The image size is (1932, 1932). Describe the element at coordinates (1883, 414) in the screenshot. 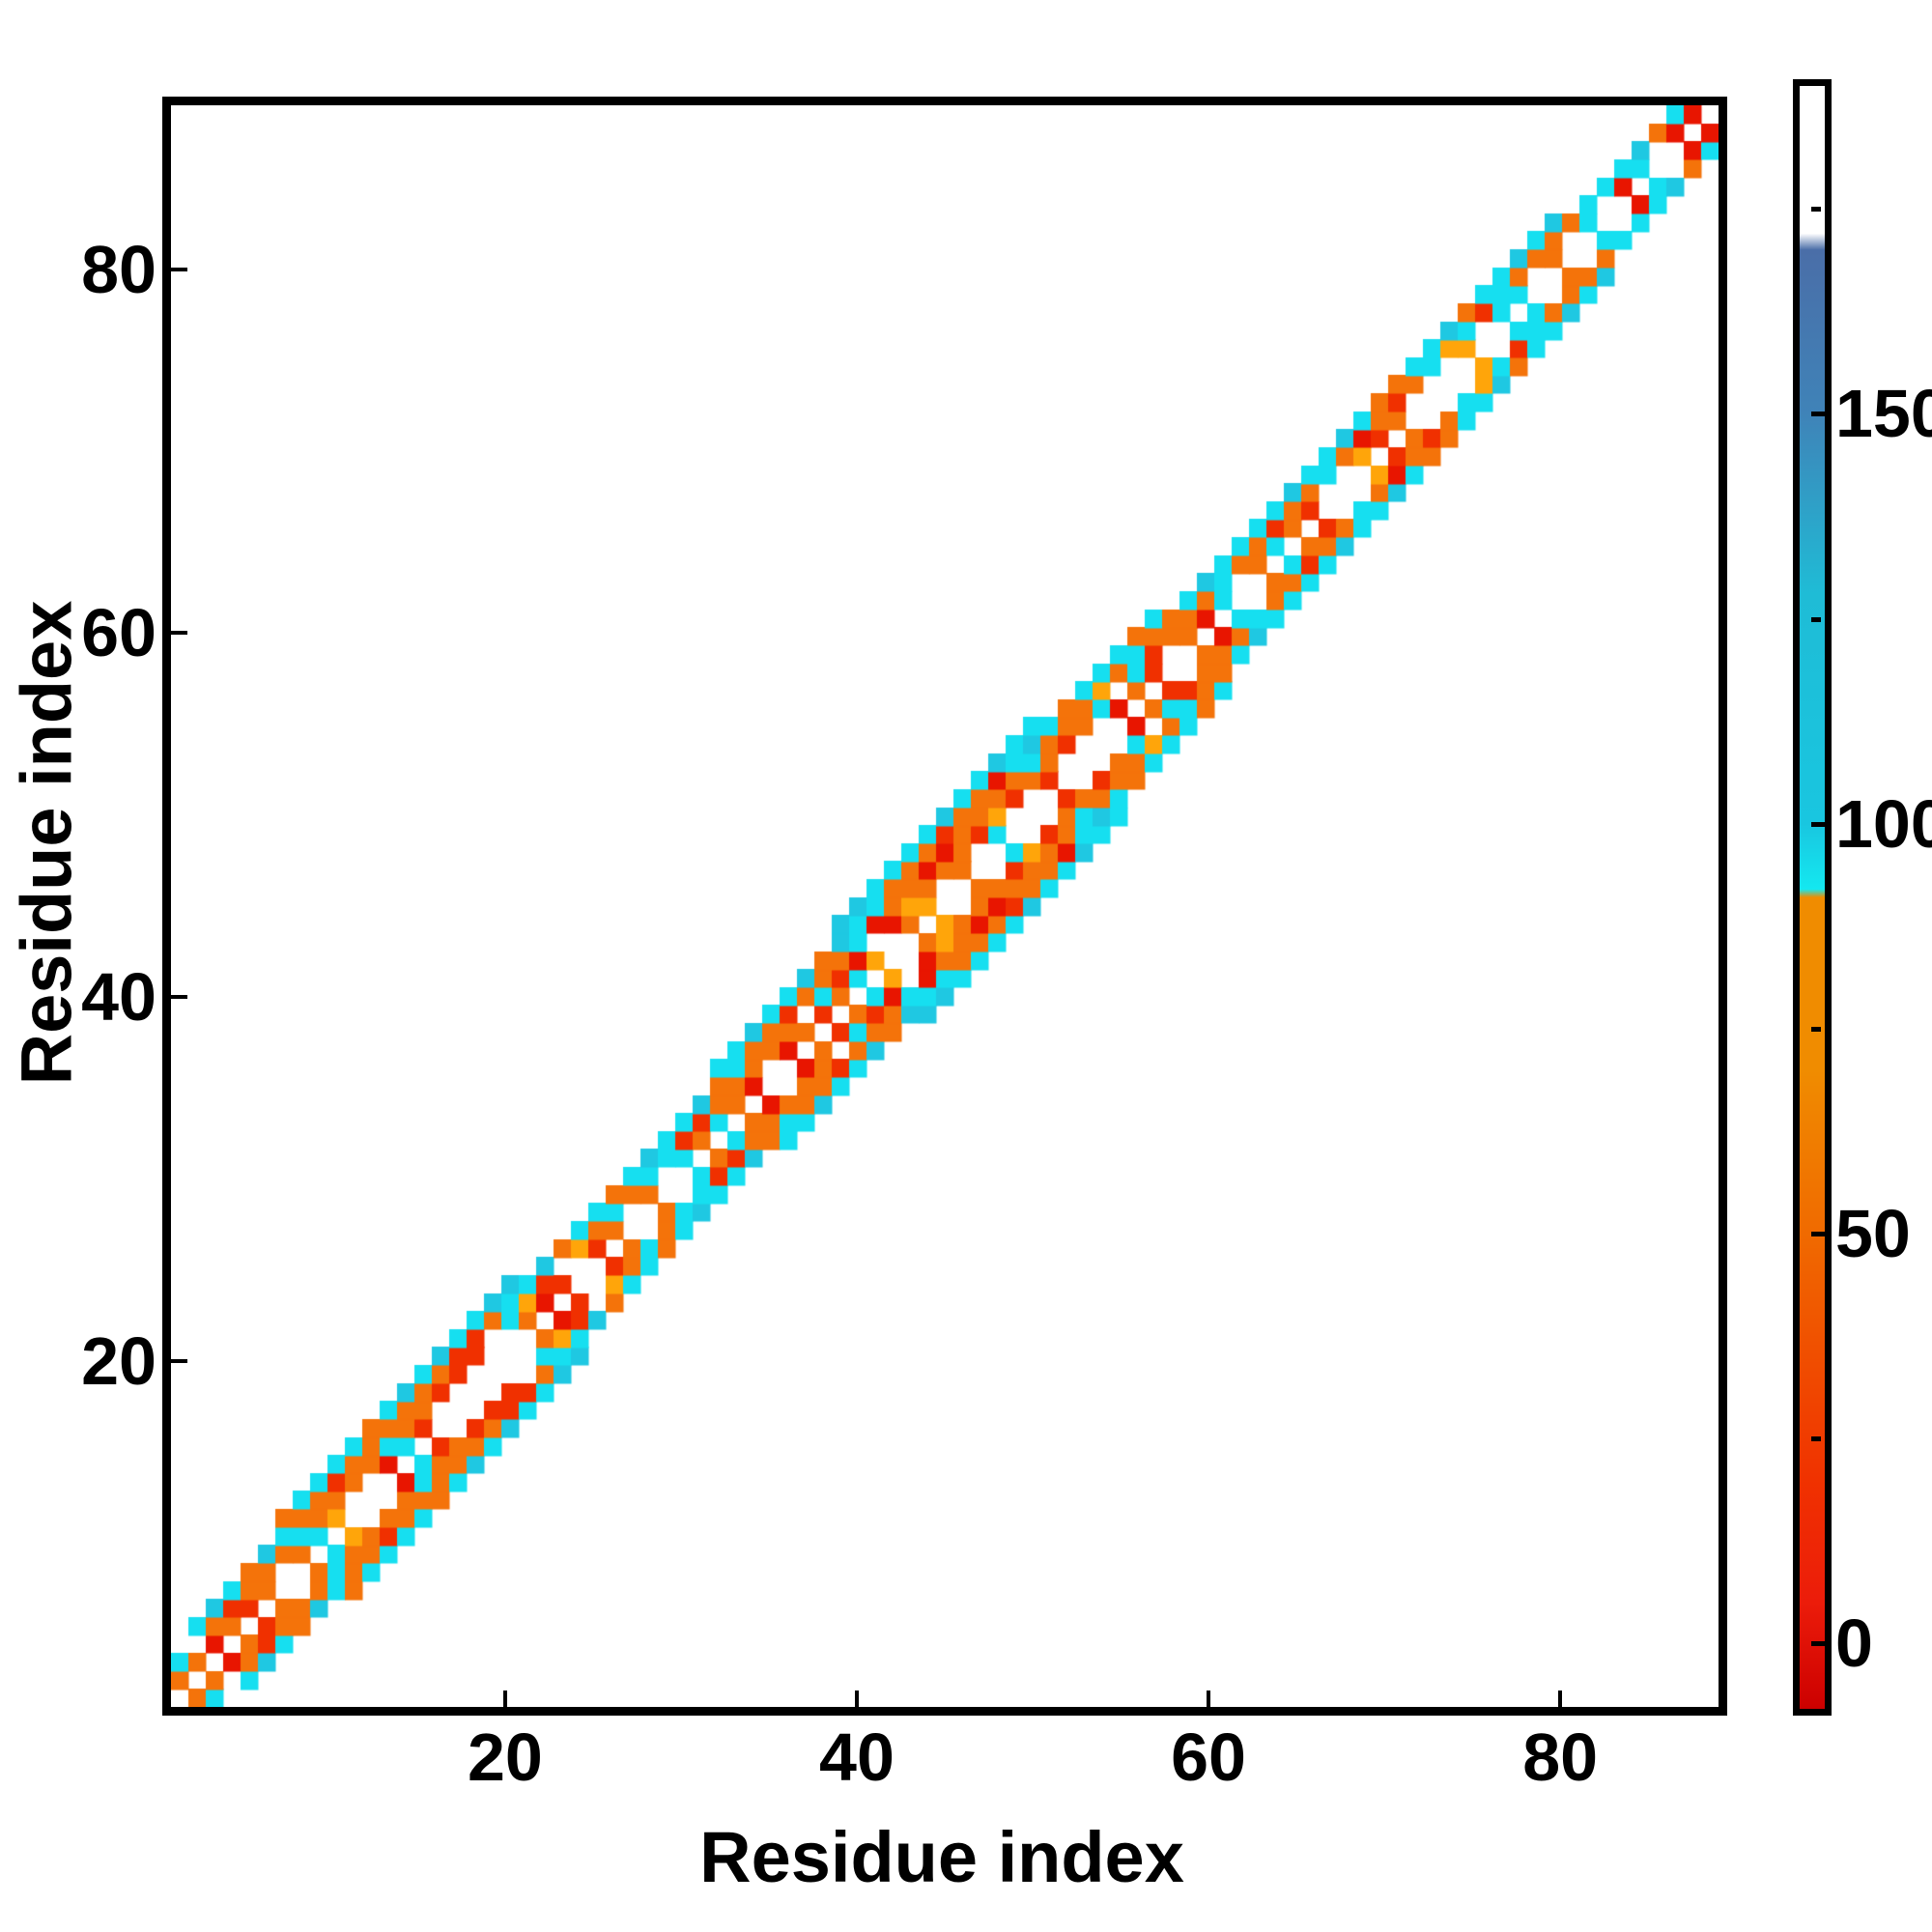

I see `colorbar-tick-label: 150` at that location.